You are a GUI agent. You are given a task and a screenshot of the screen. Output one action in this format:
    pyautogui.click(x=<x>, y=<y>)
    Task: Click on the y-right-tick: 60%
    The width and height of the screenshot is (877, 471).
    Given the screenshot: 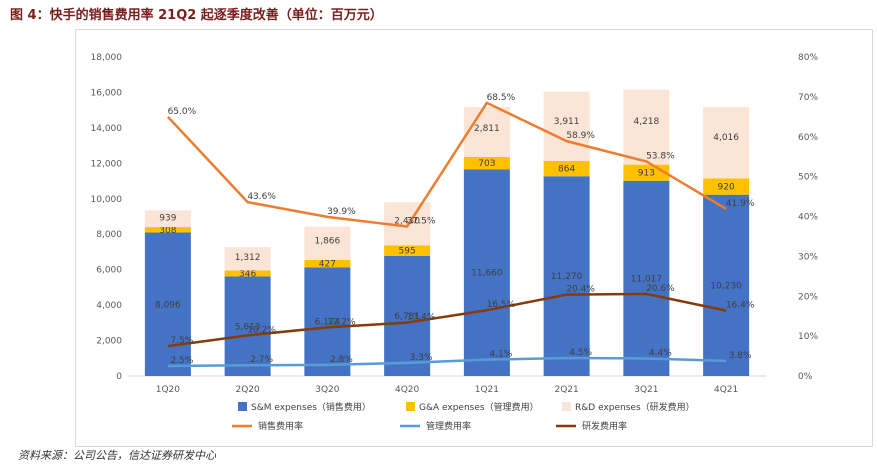 What is the action you would take?
    pyautogui.click(x=808, y=138)
    